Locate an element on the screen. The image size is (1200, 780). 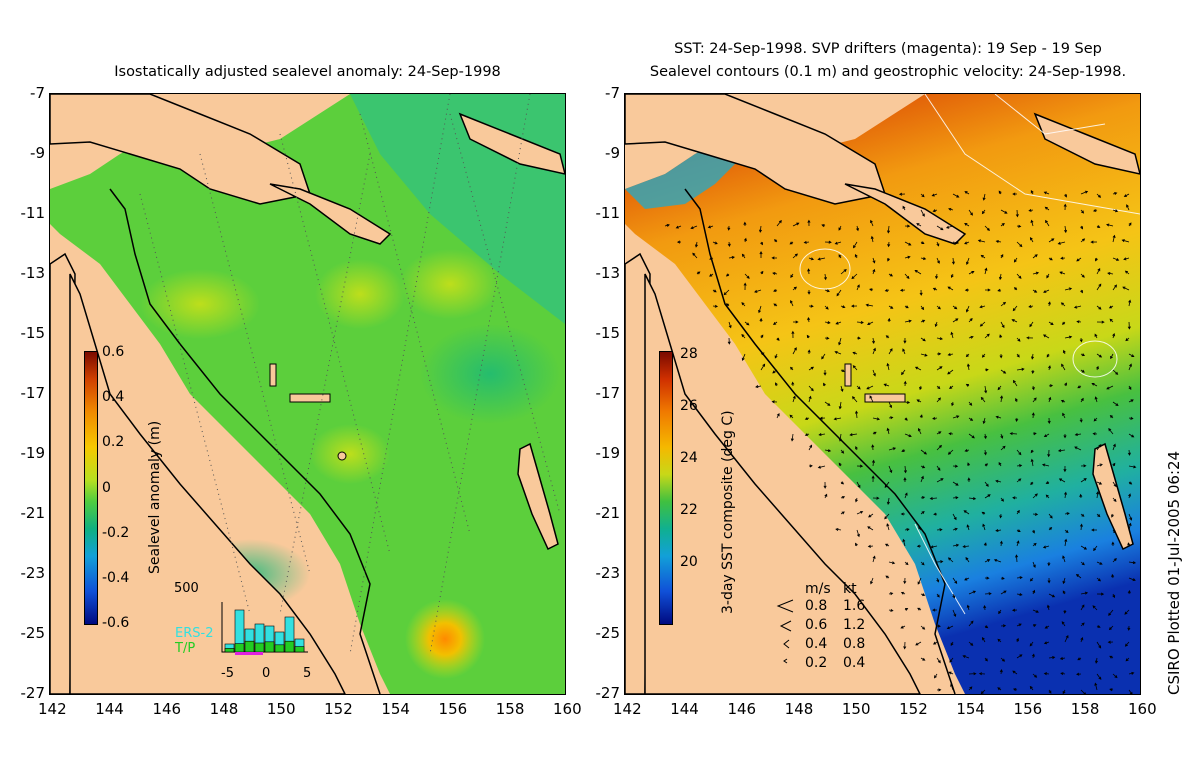
longitude-tick-label: 160 is located at coordinates (567, 709).